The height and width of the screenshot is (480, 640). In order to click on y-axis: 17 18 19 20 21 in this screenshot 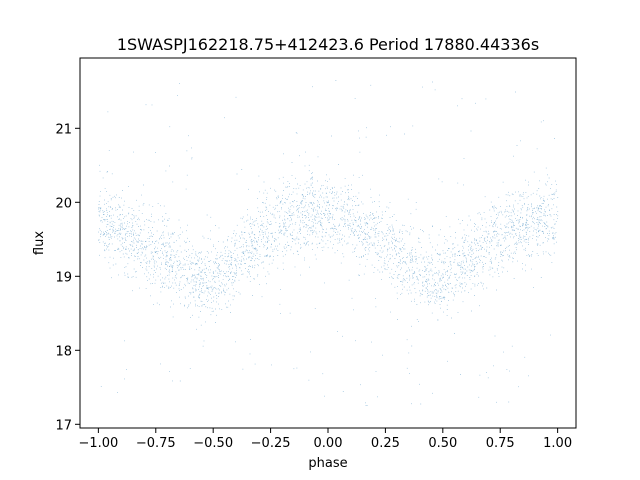, I will do `click(67, 277)`.